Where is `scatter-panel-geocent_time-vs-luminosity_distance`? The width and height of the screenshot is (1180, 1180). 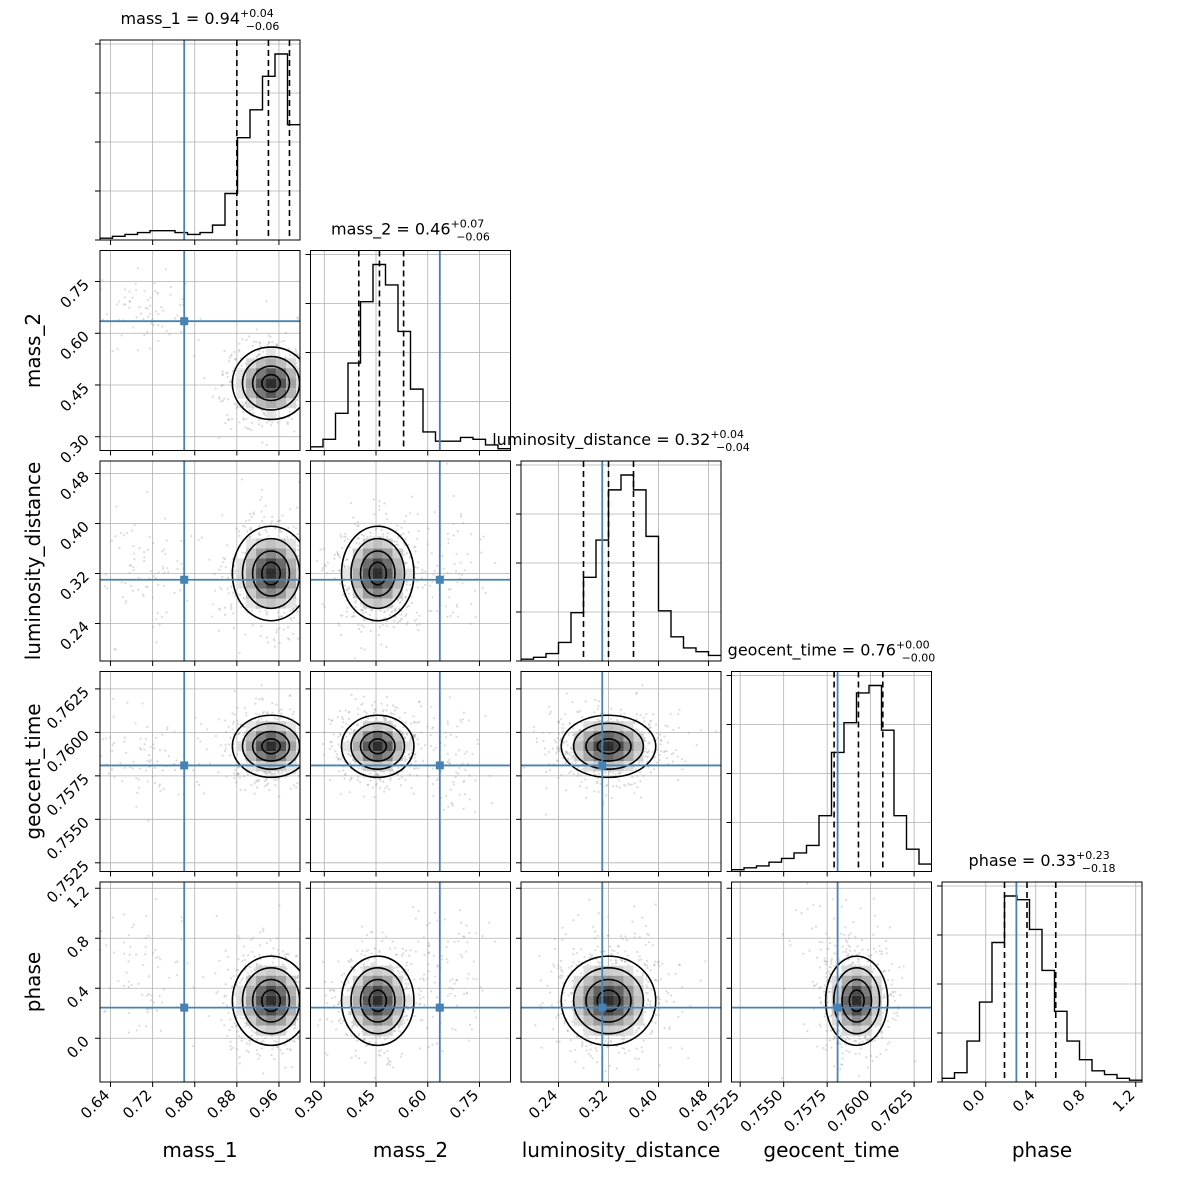 scatter-panel-geocent_time-vs-luminosity_distance is located at coordinates (619, 774).